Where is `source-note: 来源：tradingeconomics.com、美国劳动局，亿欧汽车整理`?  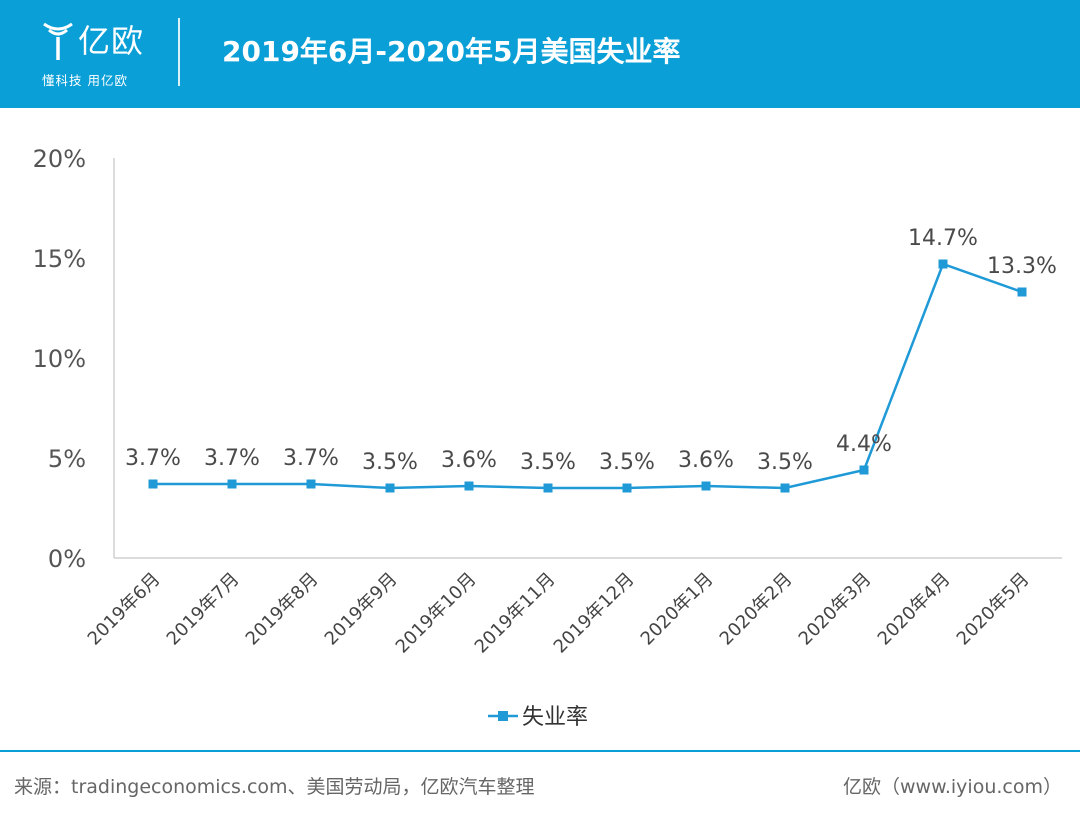 source-note: 来源：tradingeconomics.com、美国劳动局，亿欧汽车整理 is located at coordinates (274, 787).